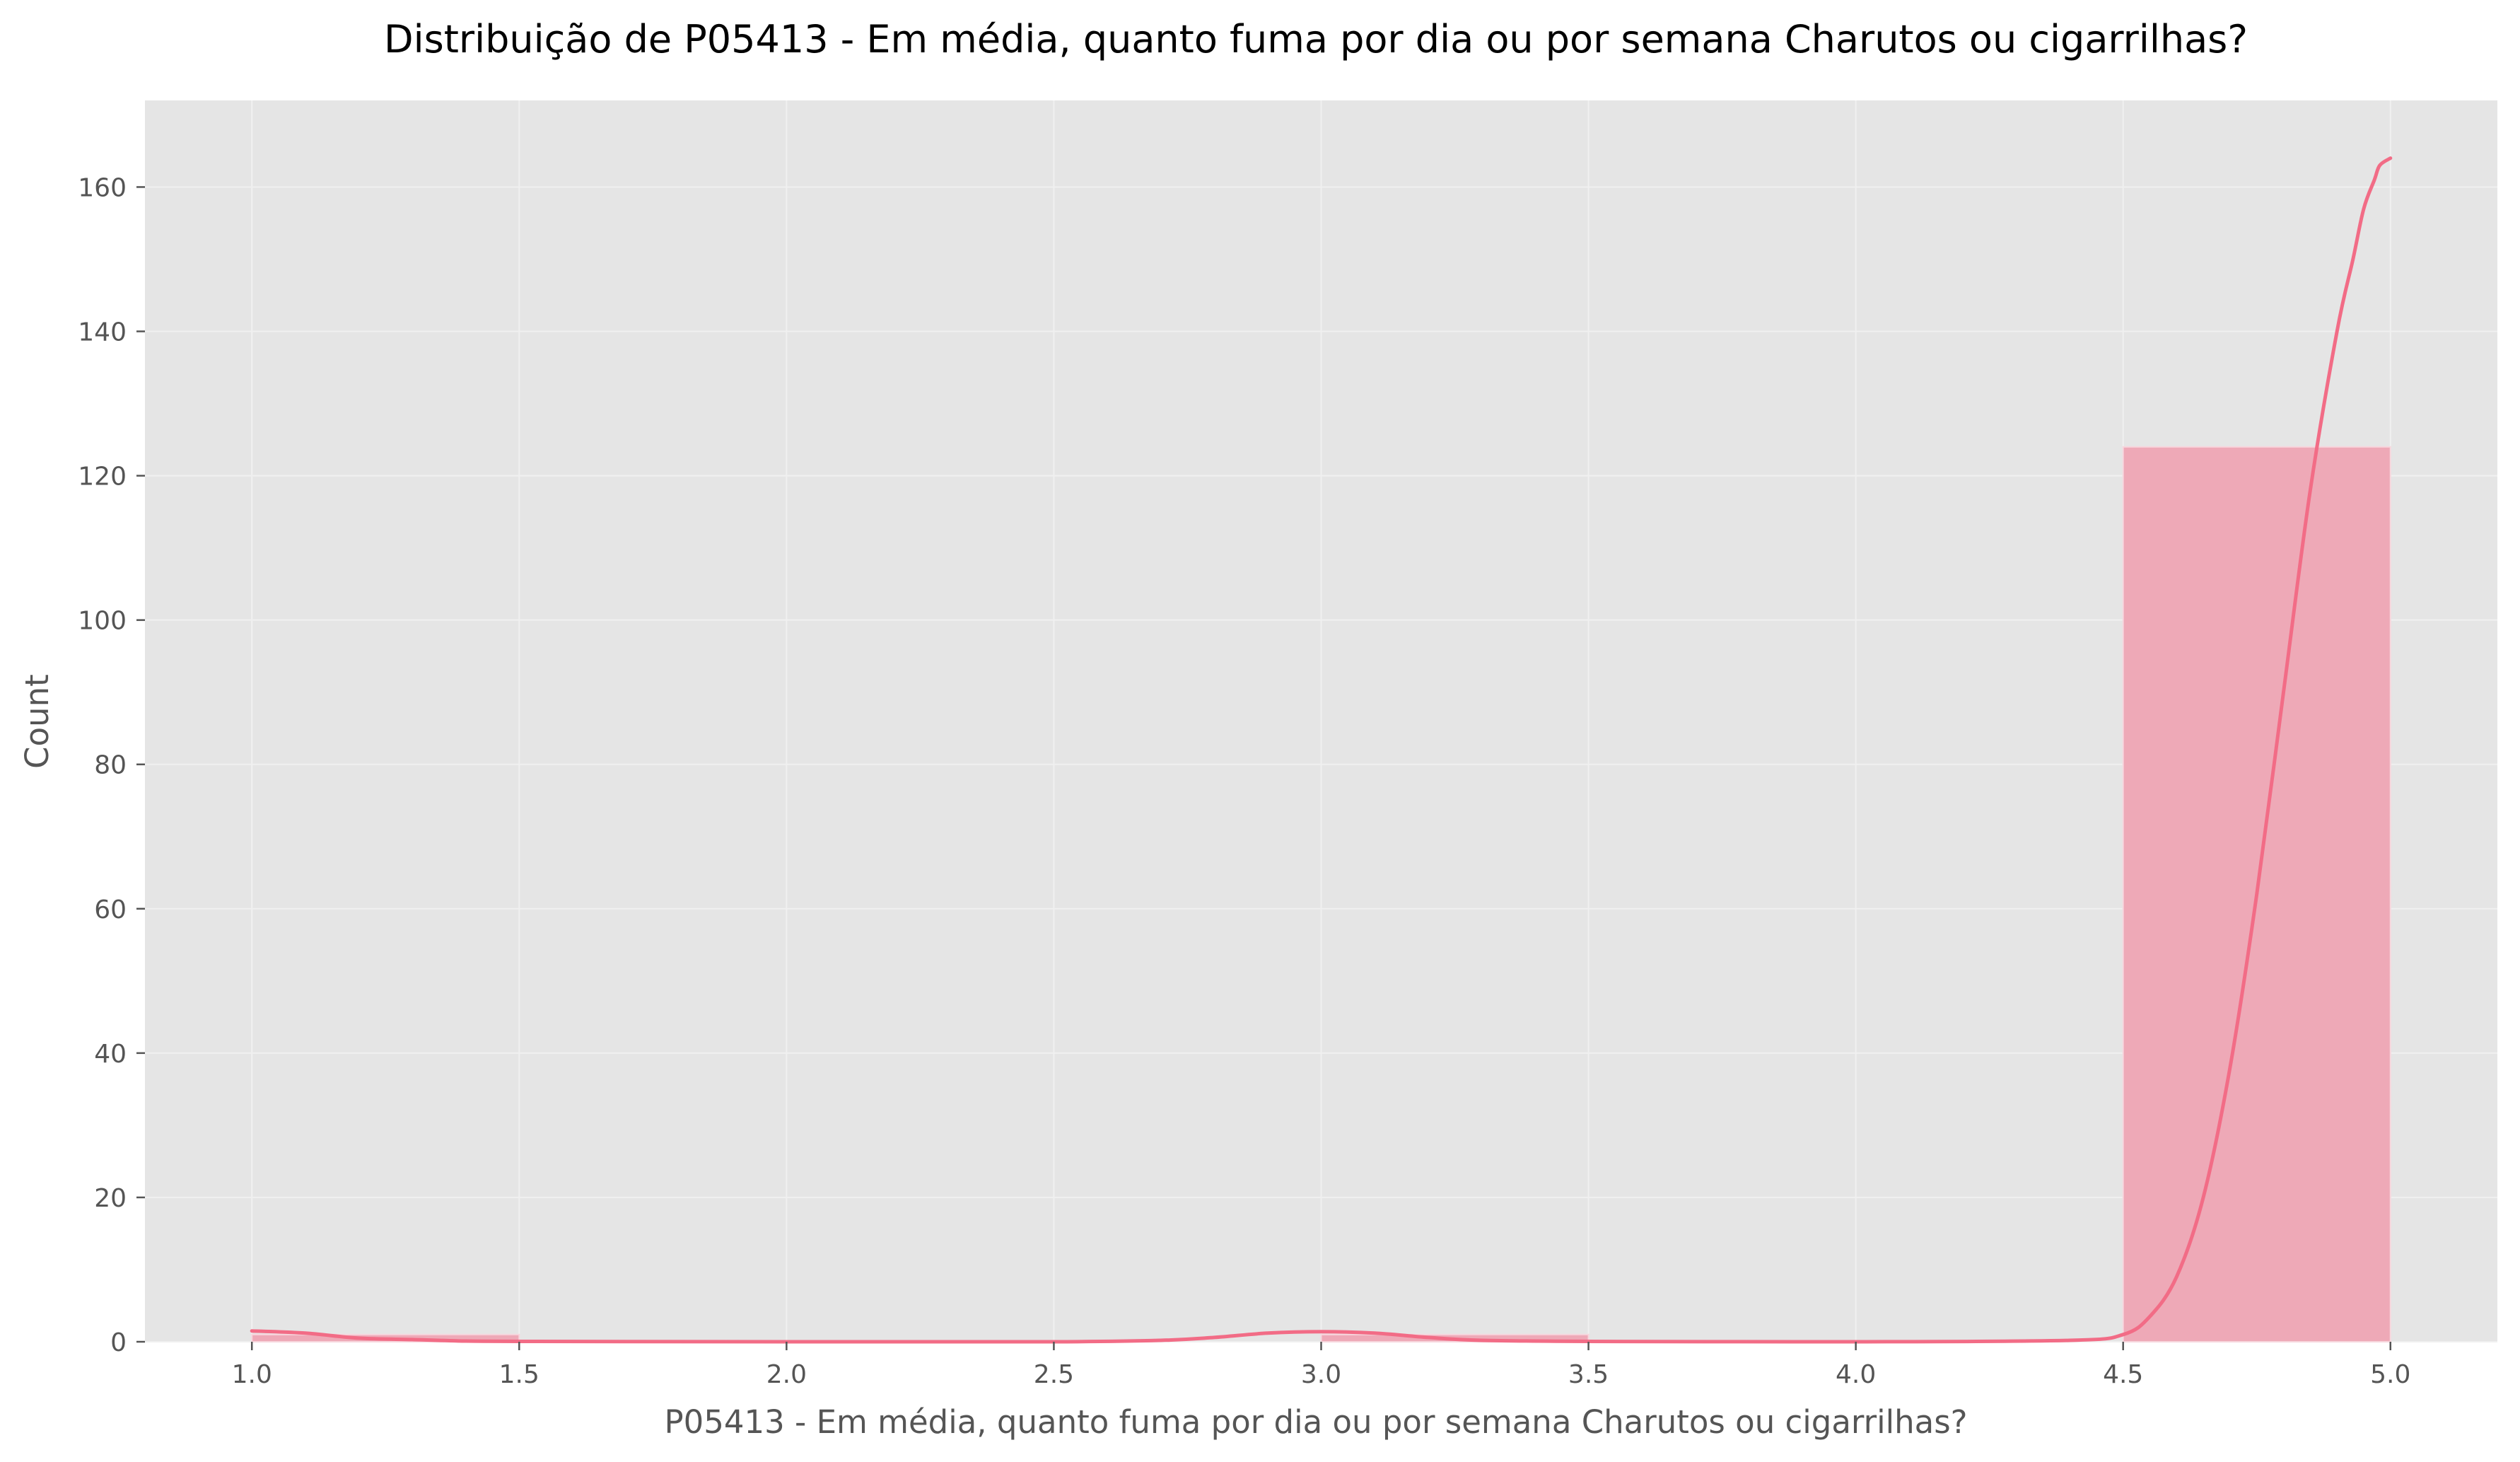 The height and width of the screenshot is (1462, 2520). Describe the element at coordinates (102, 187) in the screenshot. I see `y-tick-label: 160` at that location.